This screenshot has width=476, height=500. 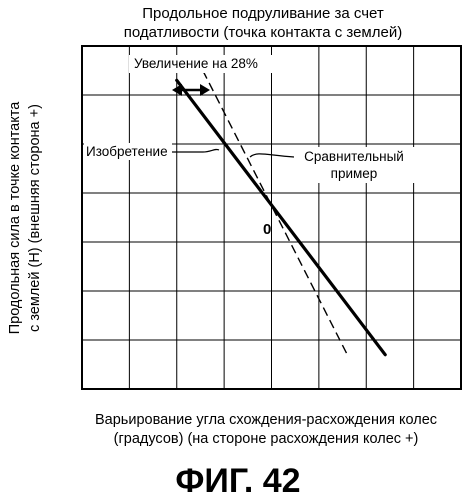 What do you see at coordinates (196, 63) in the screenshot?
I see `increase-label: Увеличение на 28%` at bounding box center [196, 63].